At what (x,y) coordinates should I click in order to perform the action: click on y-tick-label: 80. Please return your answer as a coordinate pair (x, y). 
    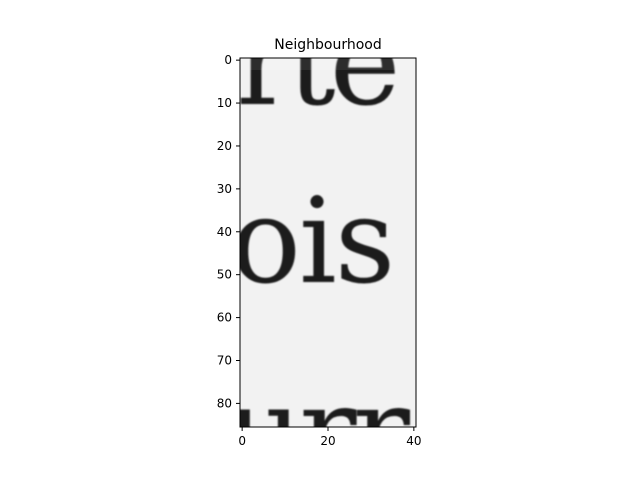
    Looking at the image, I should click on (224, 403).